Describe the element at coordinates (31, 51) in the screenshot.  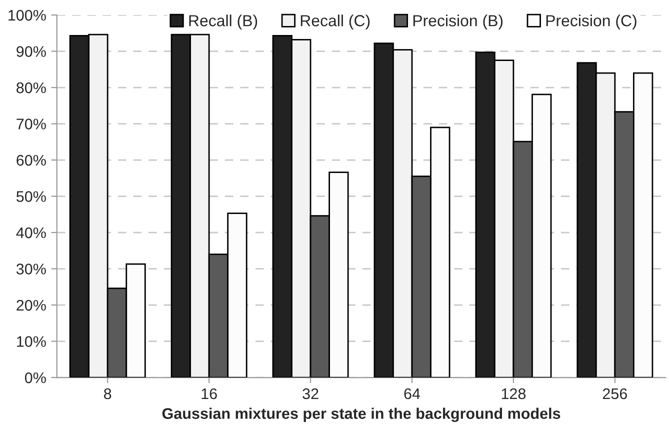
I see `y-tick-label: 90%` at that location.